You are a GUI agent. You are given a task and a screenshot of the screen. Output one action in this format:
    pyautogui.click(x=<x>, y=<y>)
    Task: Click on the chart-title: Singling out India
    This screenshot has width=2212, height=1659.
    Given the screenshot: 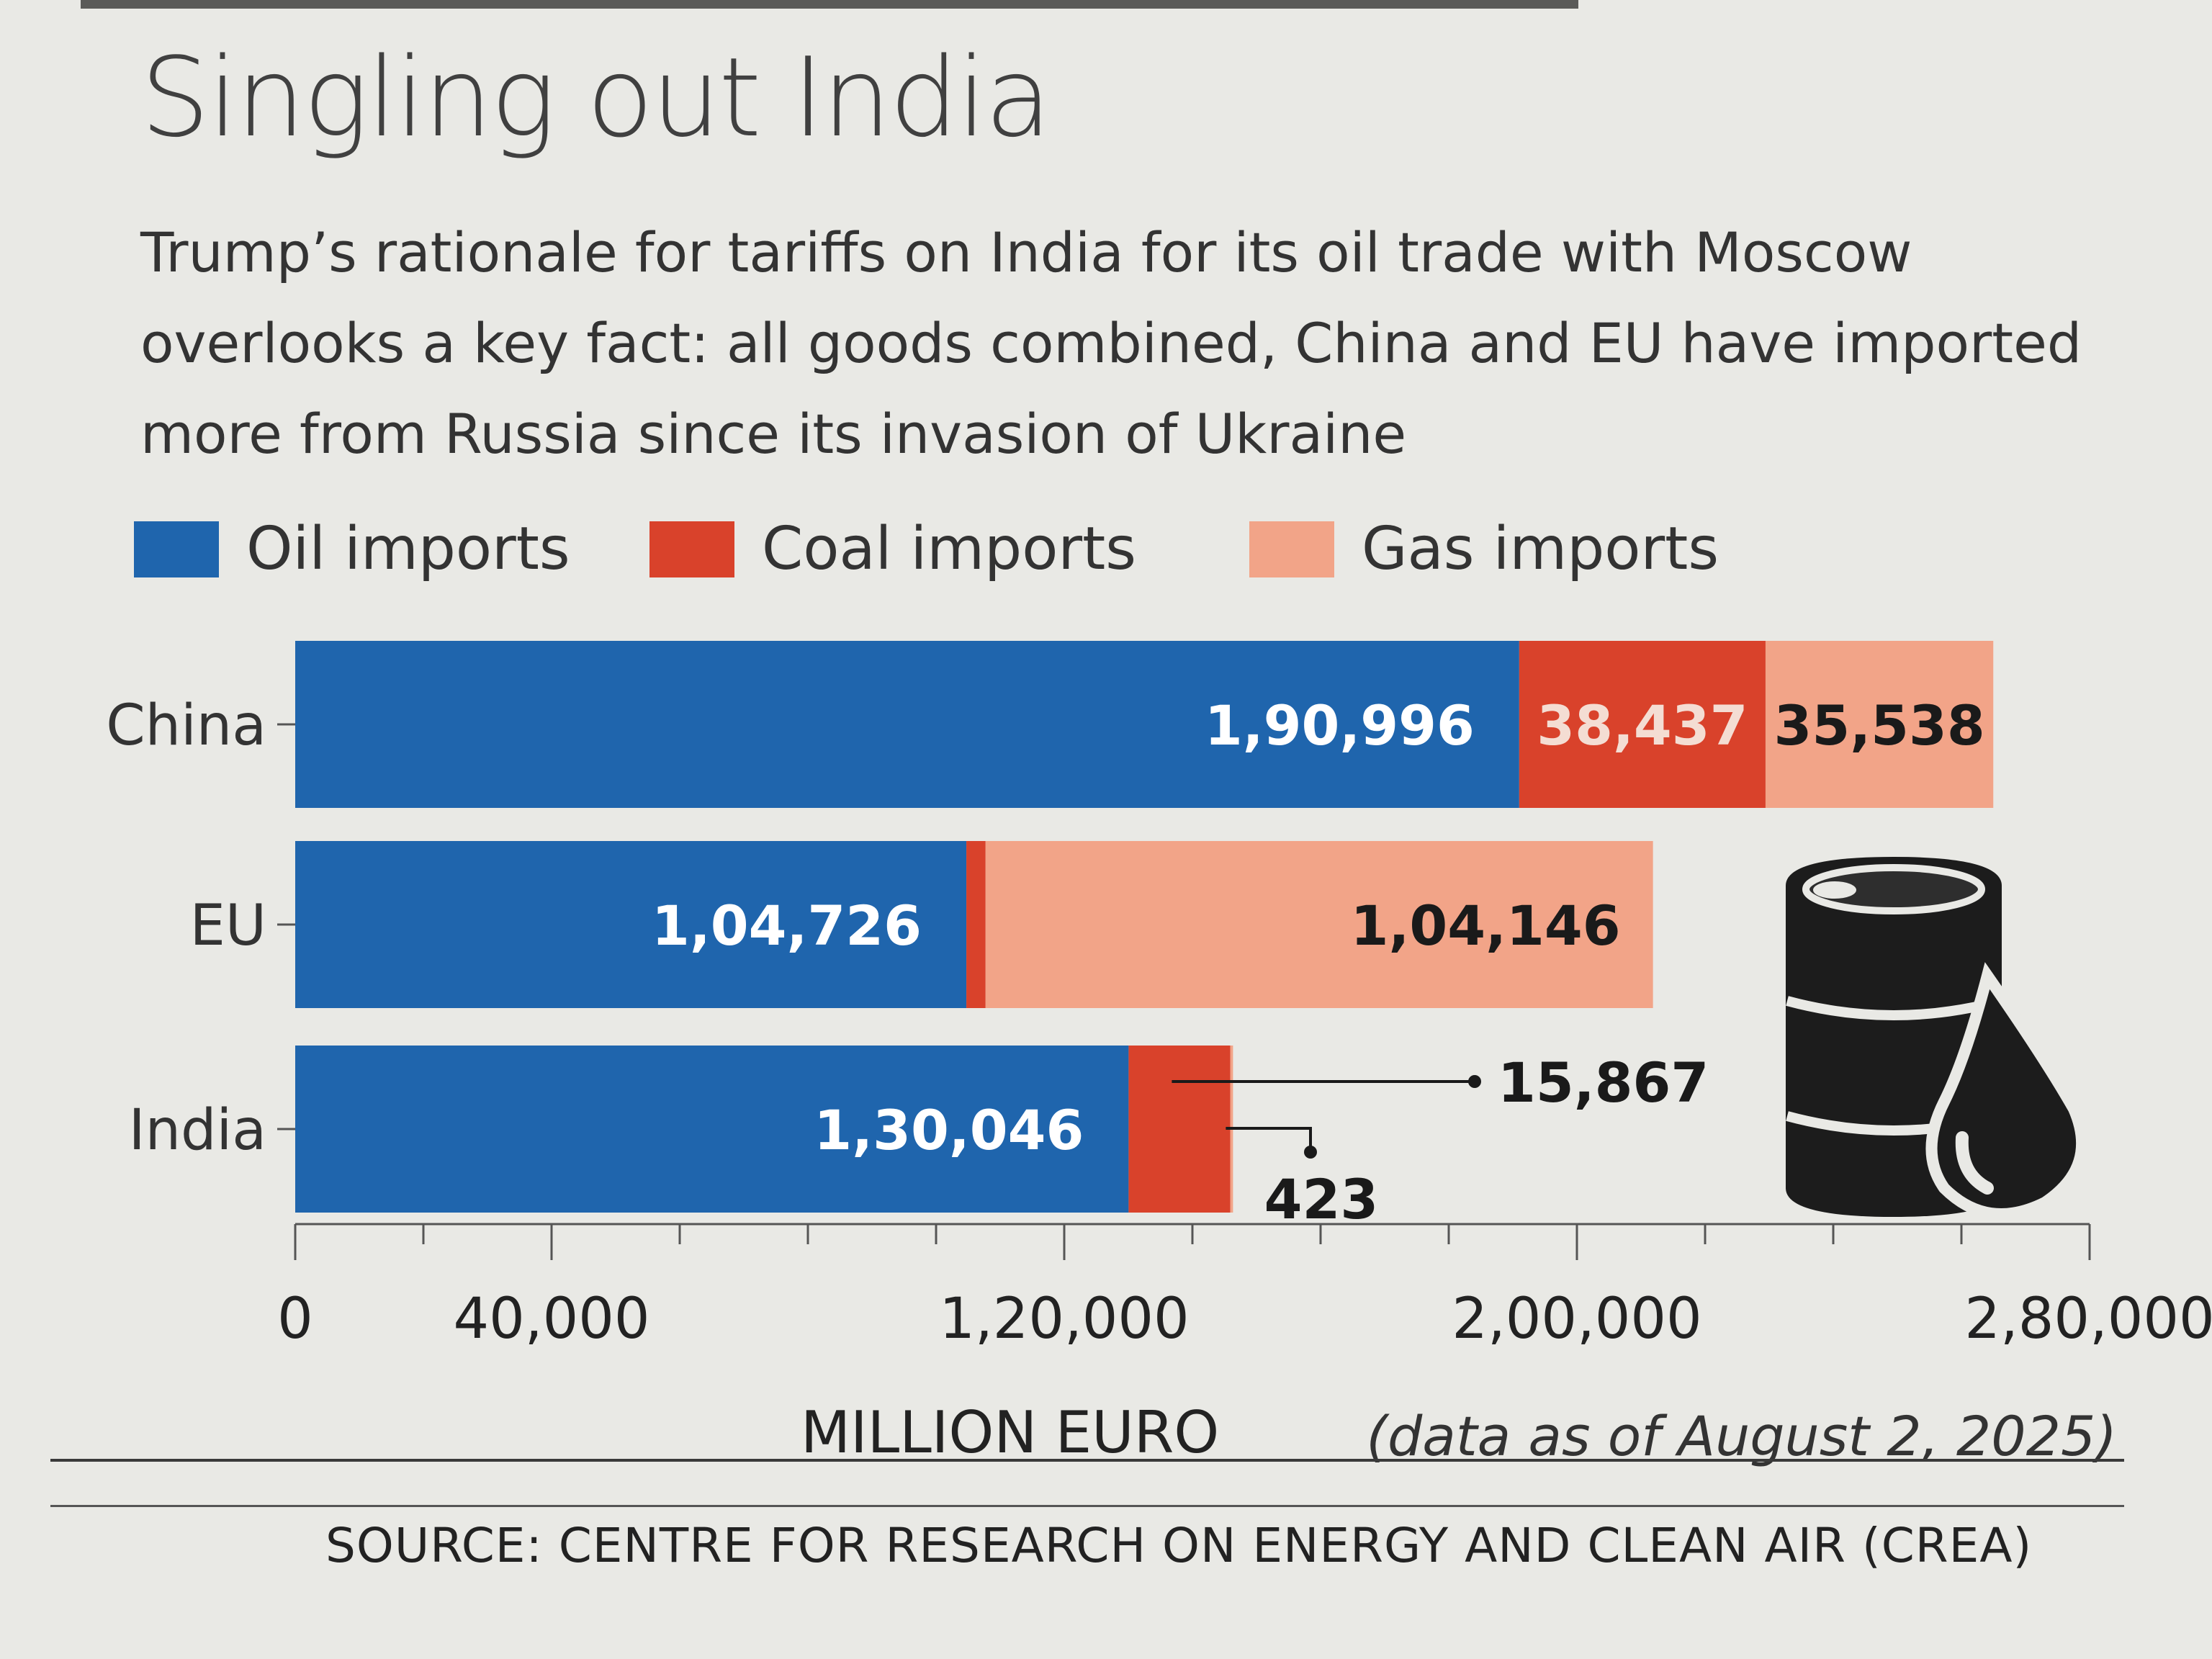 What is the action you would take?
    pyautogui.click(x=596, y=97)
    